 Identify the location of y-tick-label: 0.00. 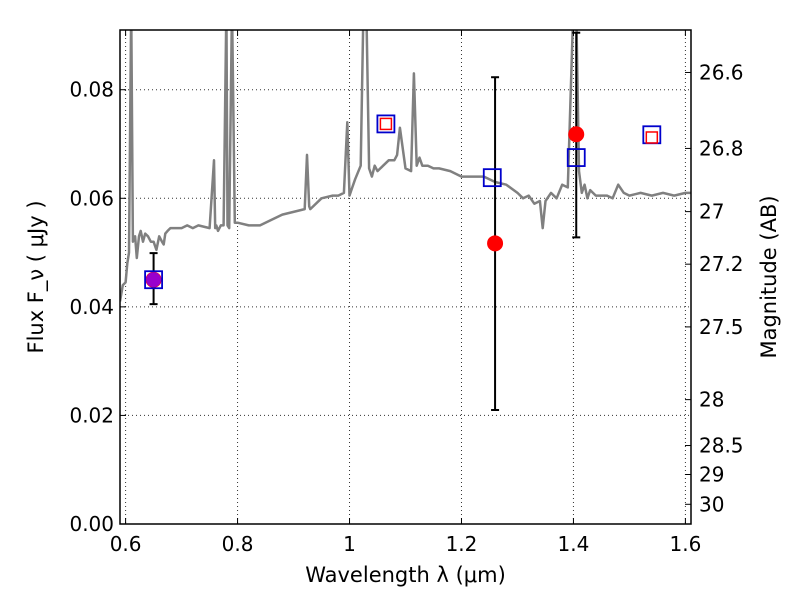
(91, 524).